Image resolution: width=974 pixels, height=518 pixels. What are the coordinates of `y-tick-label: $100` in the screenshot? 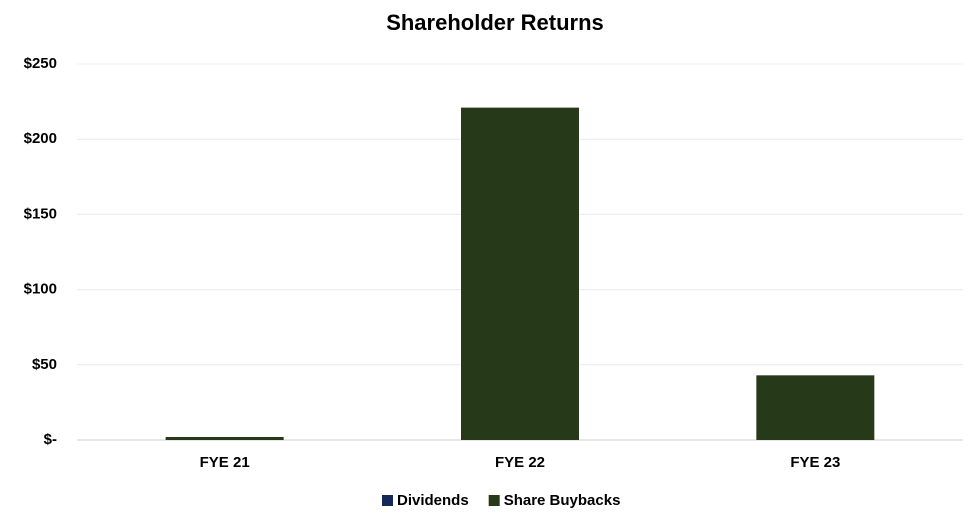 It's located at (40, 289).